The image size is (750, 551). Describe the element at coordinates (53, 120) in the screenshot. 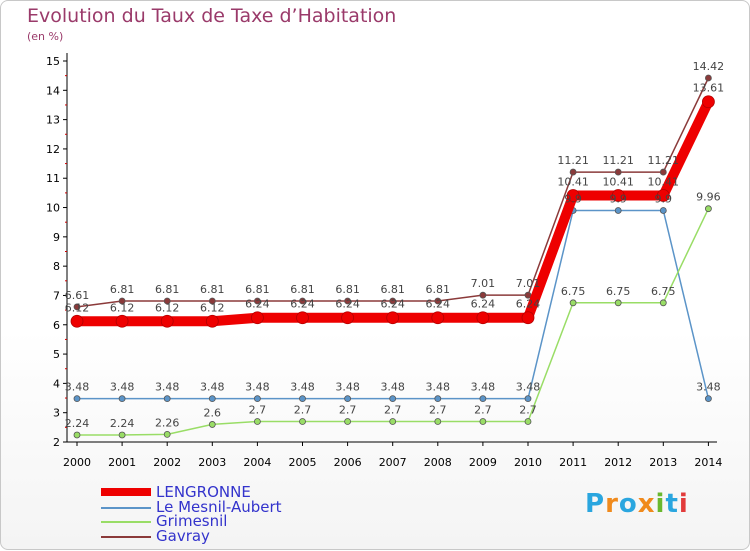

I see `y-tick-label: 13` at that location.